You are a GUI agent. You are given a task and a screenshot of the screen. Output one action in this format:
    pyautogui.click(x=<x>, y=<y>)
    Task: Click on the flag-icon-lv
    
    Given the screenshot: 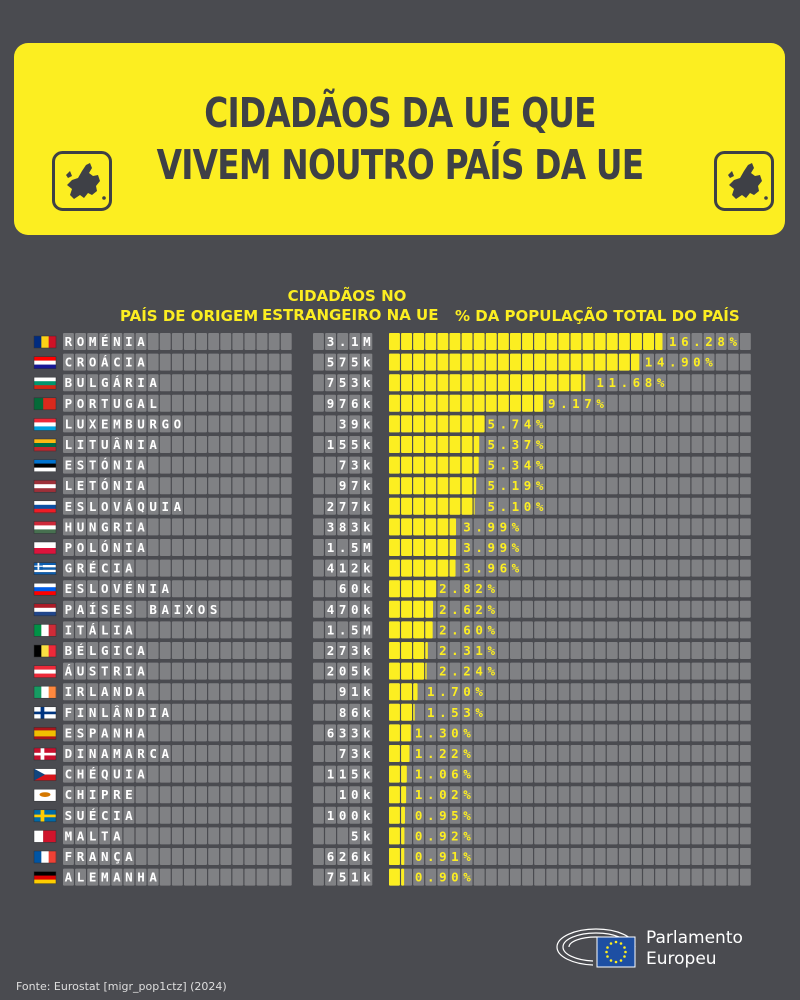 What is the action you would take?
    pyautogui.click(x=45, y=486)
    